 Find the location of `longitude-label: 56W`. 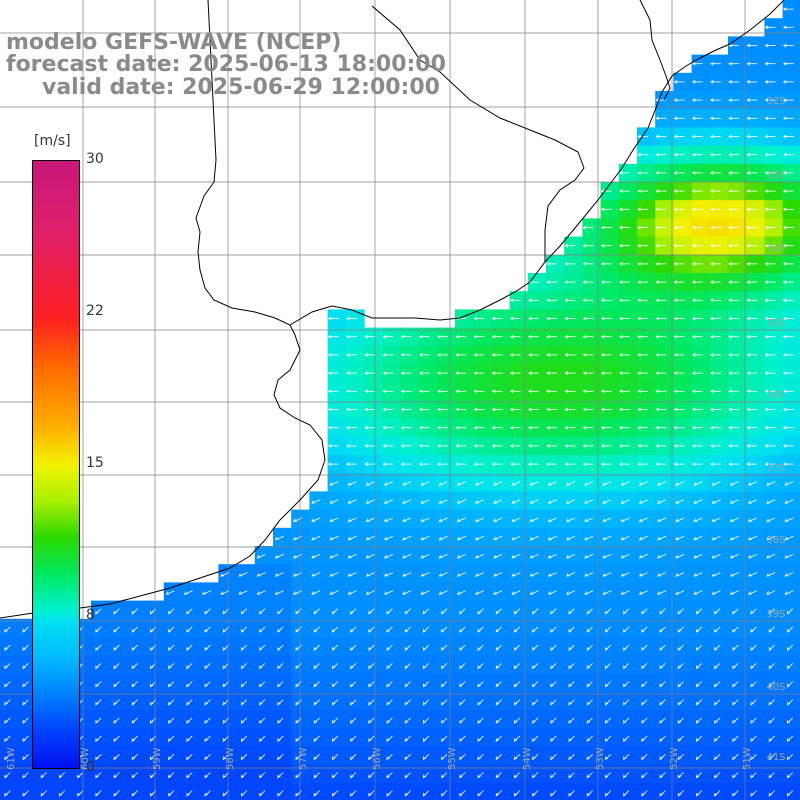

longitude-label: 56W is located at coordinates (377, 758).